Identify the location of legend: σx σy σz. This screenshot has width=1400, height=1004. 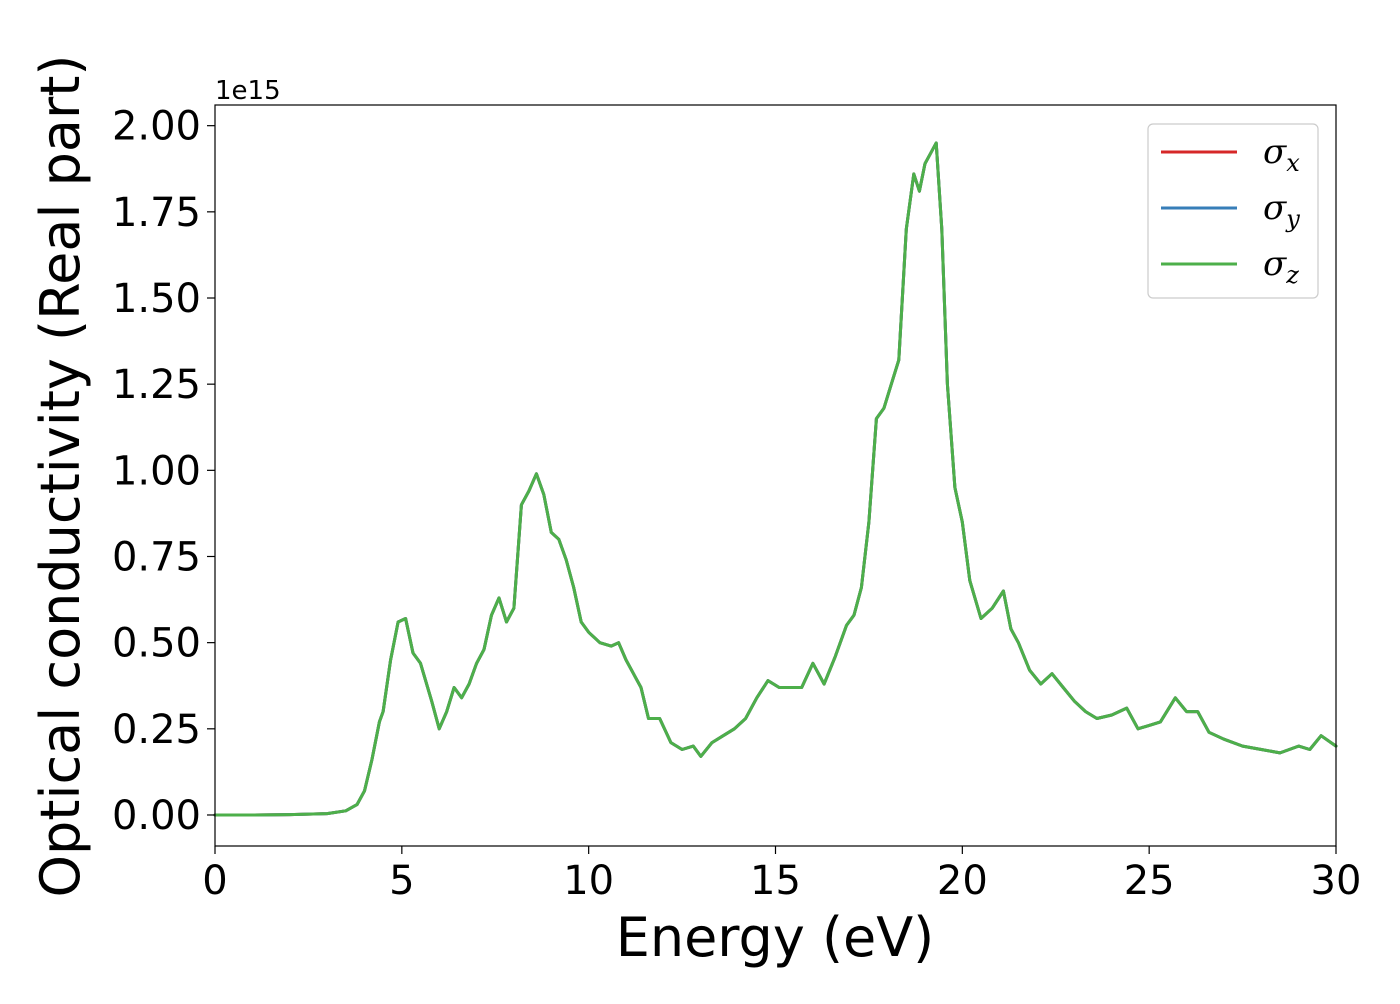
(1233, 211).